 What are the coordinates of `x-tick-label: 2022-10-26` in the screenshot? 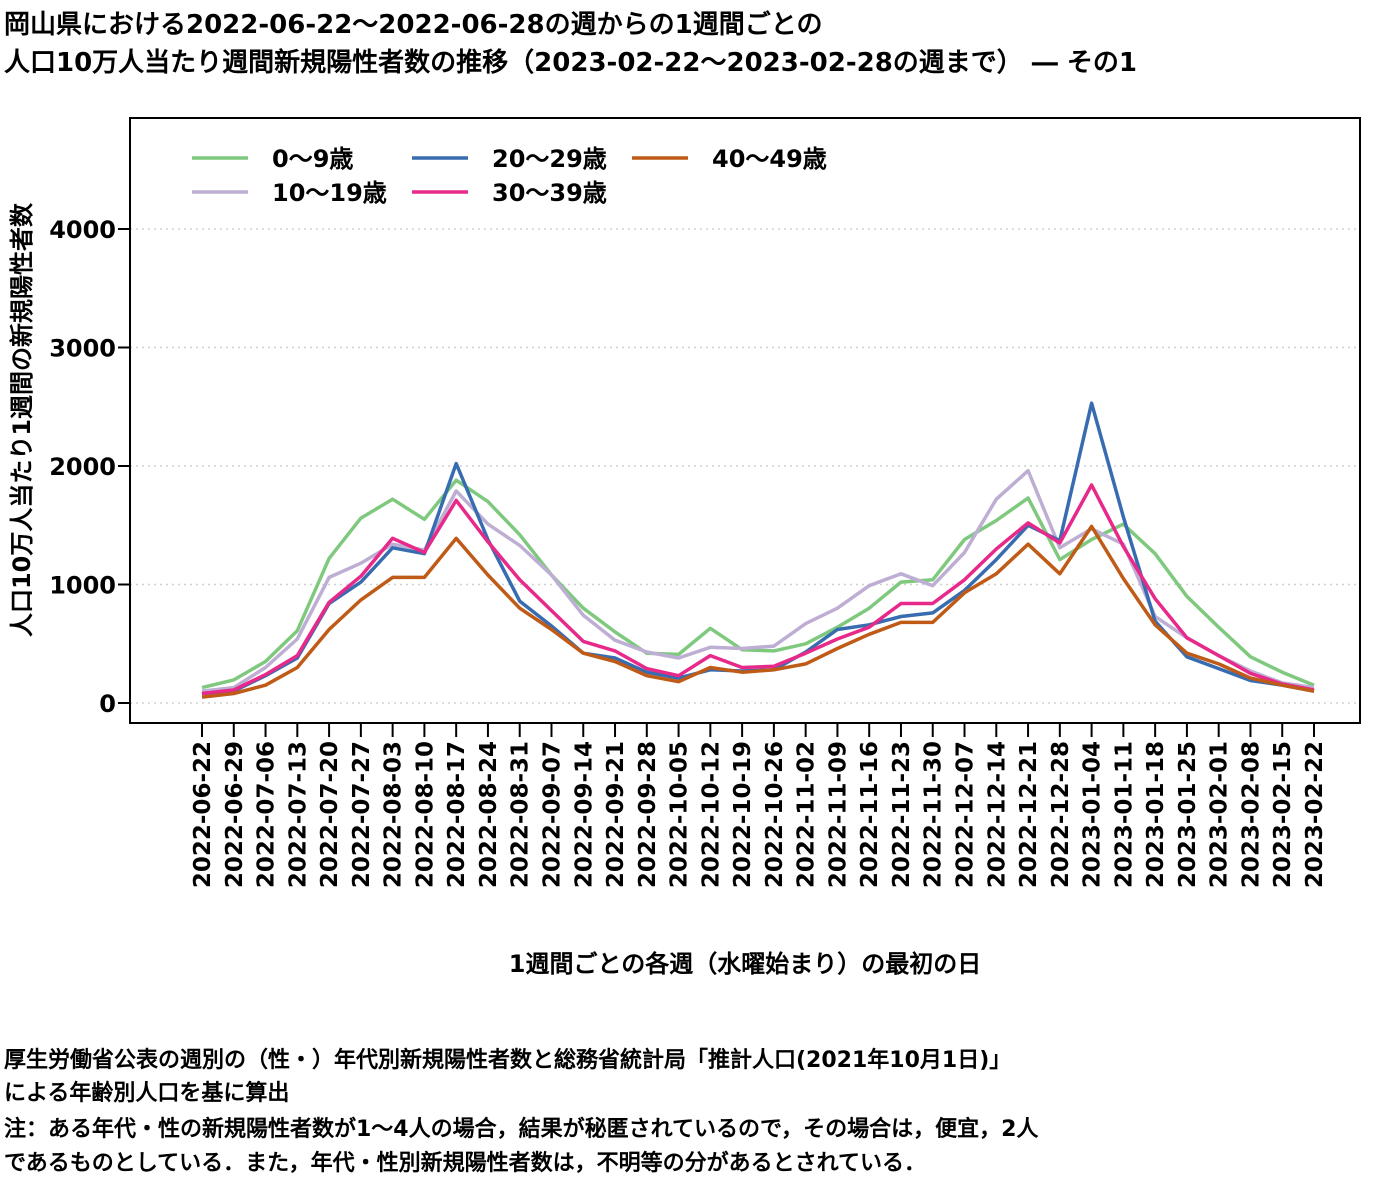 It's located at (775, 814).